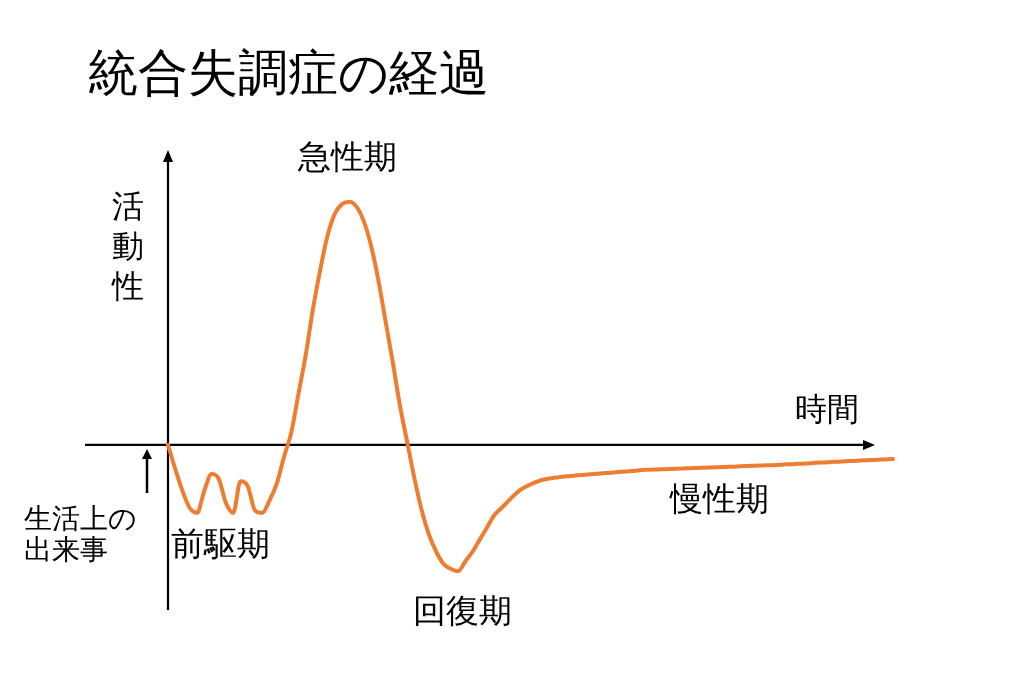  What do you see at coordinates (719, 499) in the screenshot?
I see `annotation: 慢性期` at bounding box center [719, 499].